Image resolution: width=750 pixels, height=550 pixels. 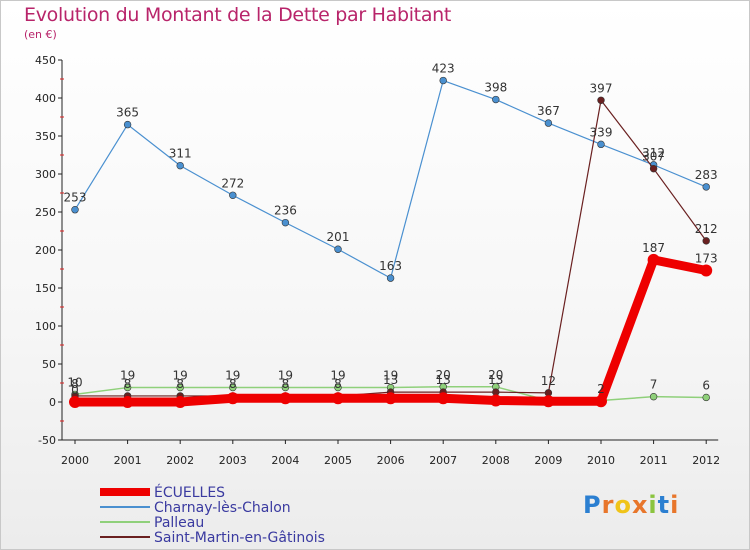 I want to click on y-tick-label: 250, so click(x=45, y=212).